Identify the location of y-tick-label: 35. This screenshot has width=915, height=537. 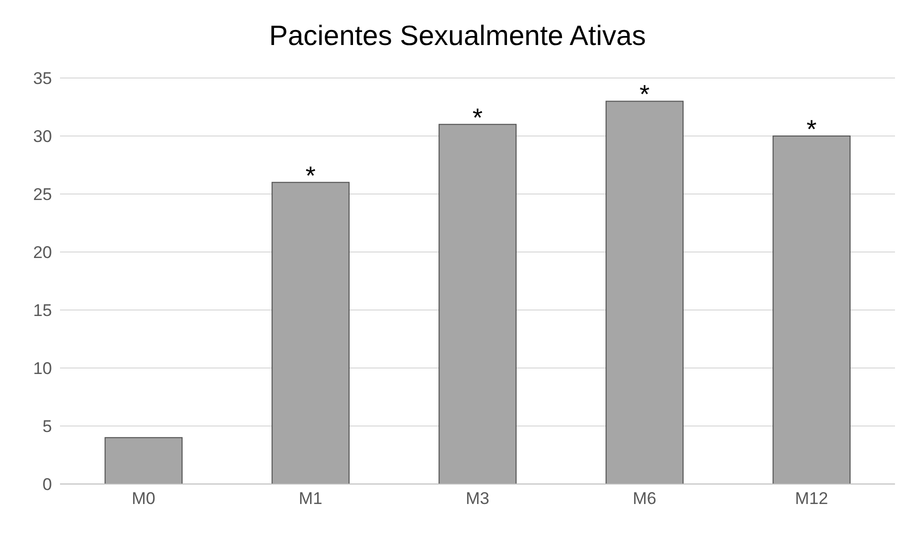
(42, 78).